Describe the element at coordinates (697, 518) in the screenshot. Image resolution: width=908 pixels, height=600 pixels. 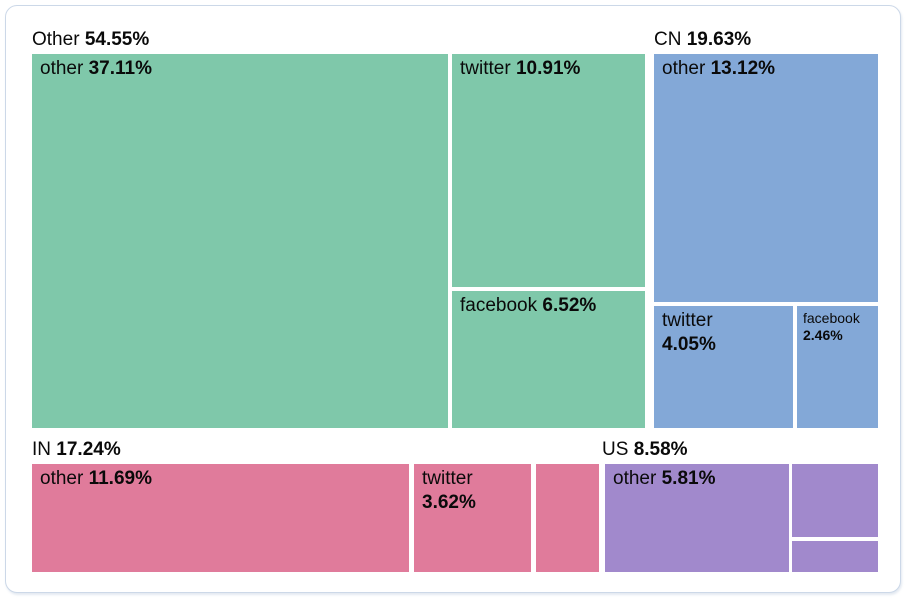
I see `treemap-cell-us-other: other 5.81%` at that location.